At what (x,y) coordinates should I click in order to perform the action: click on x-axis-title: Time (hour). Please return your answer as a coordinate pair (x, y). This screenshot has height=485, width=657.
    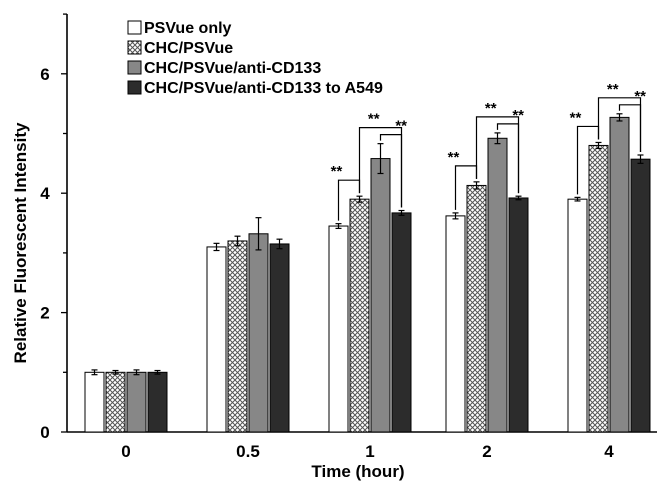
    Looking at the image, I should click on (357, 471).